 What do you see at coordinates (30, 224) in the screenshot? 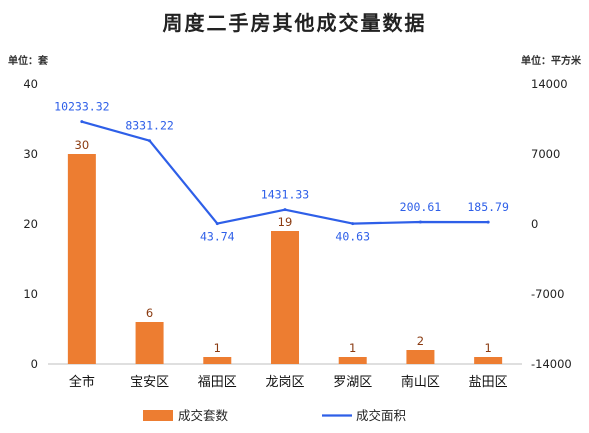
I see `y-left-tick-label: 20` at bounding box center [30, 224].